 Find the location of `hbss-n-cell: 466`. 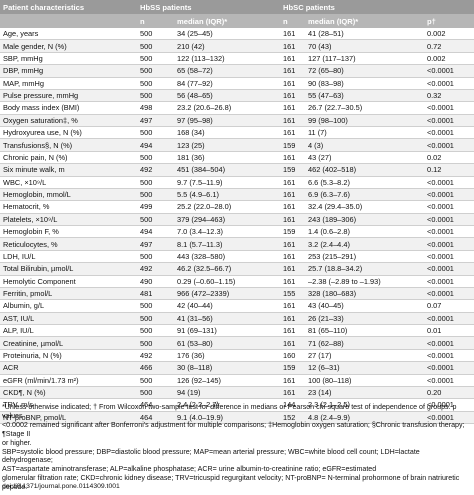

hbss-n-cell: 466 is located at coordinates (146, 368).